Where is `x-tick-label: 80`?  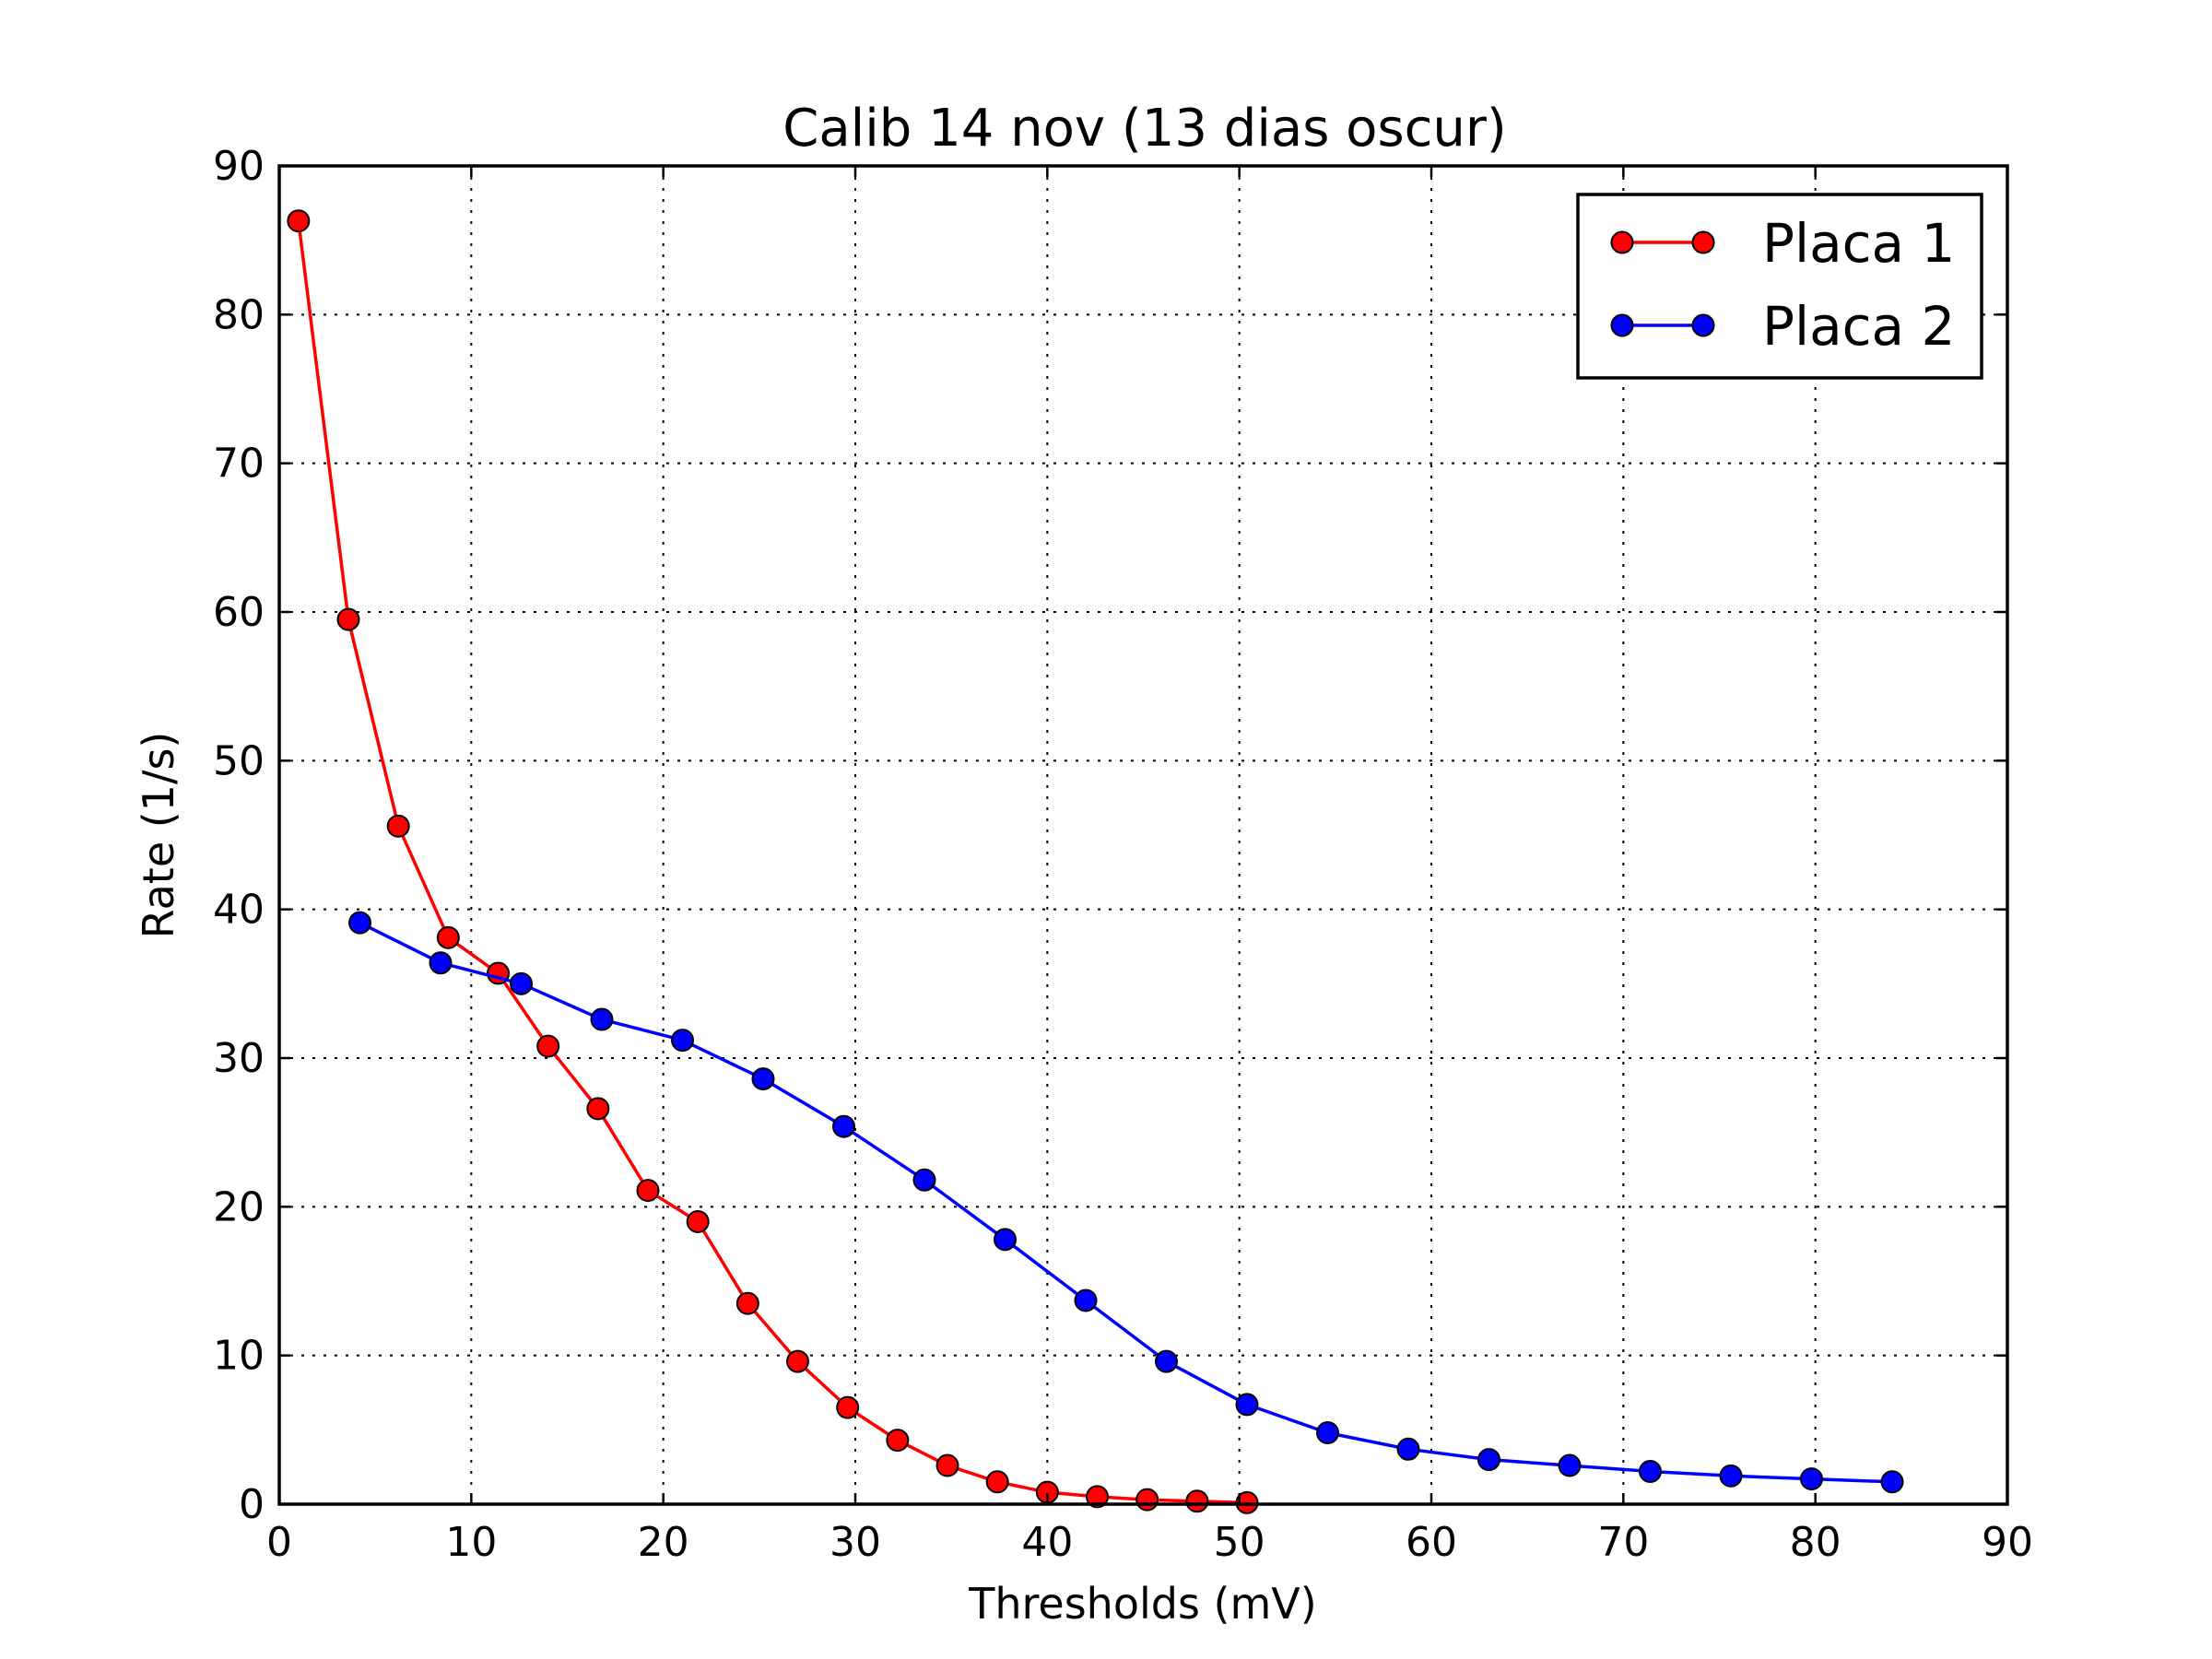 x-tick-label: 80 is located at coordinates (1815, 1542).